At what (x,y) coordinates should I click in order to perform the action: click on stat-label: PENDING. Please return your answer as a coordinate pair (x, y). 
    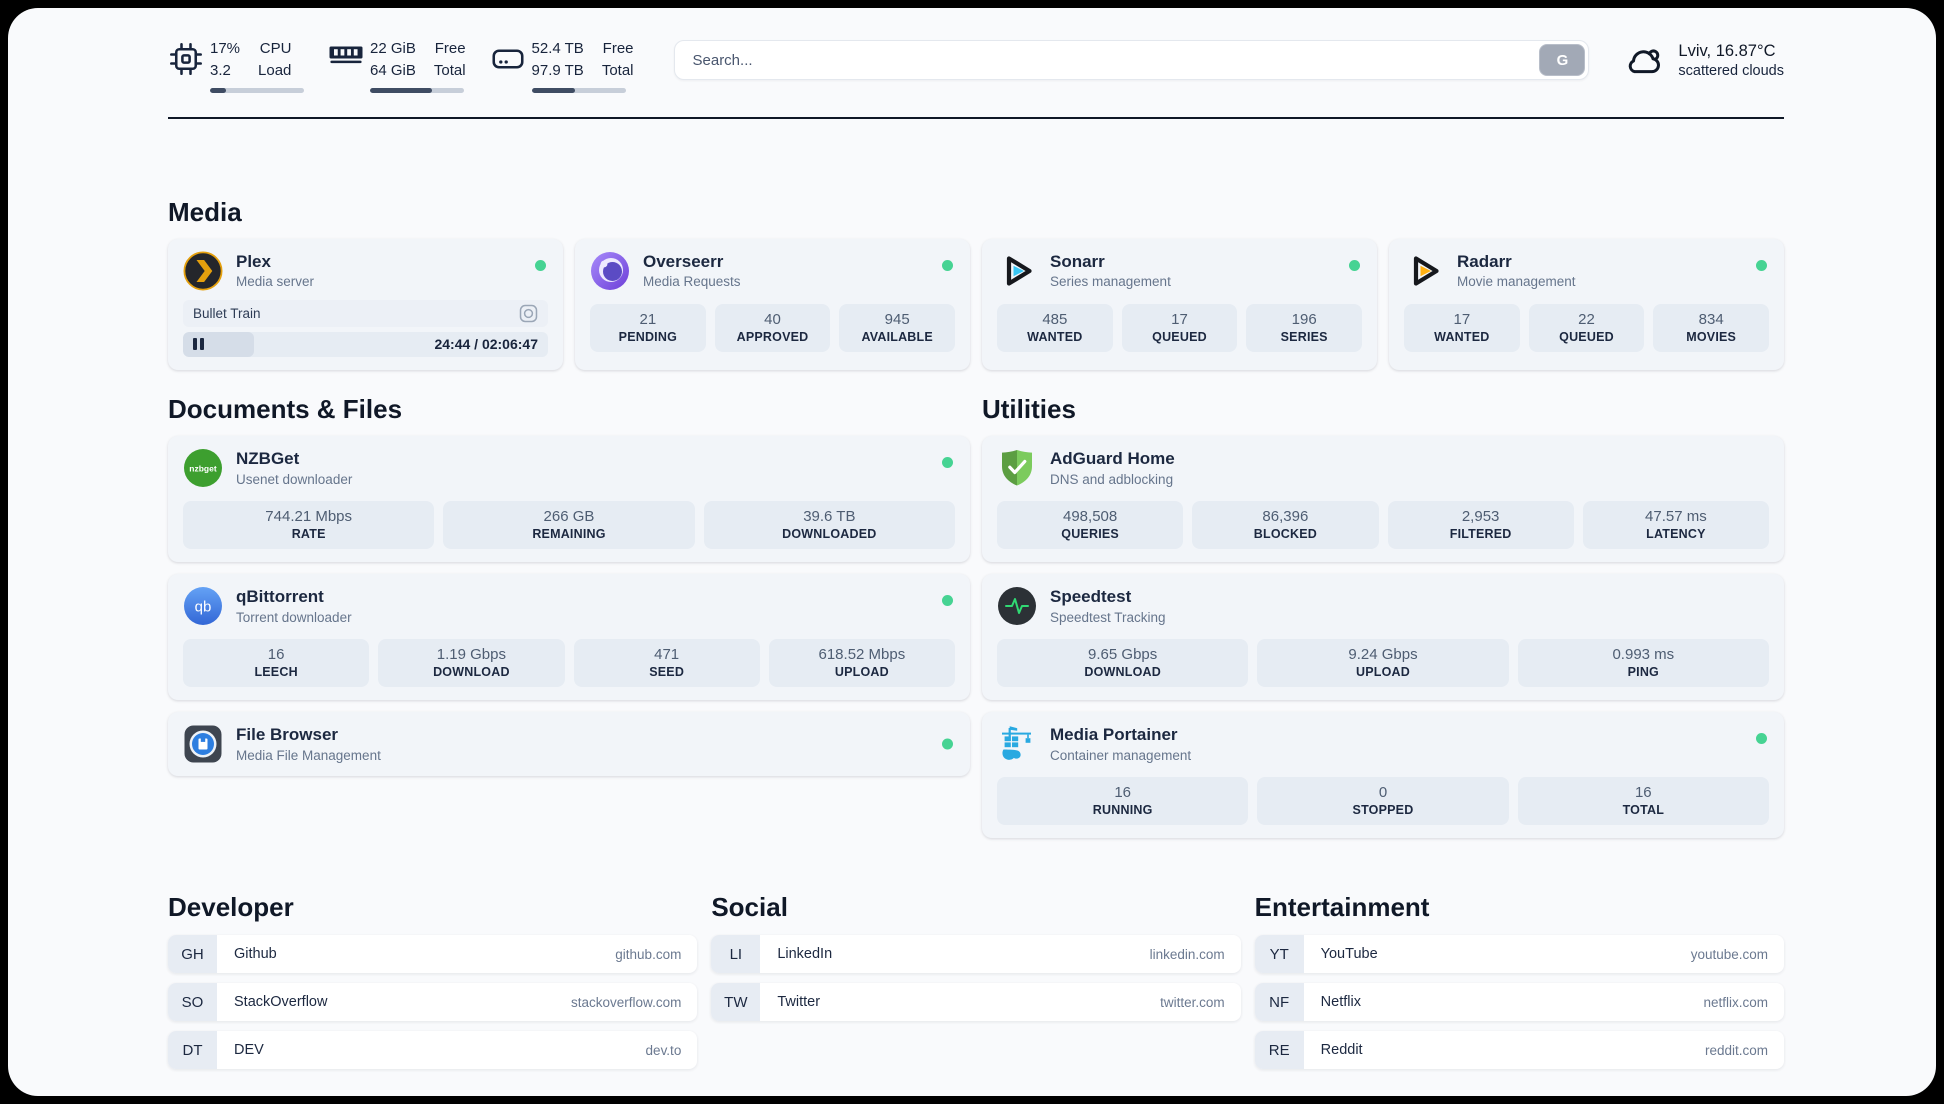
    Looking at the image, I should click on (648, 336).